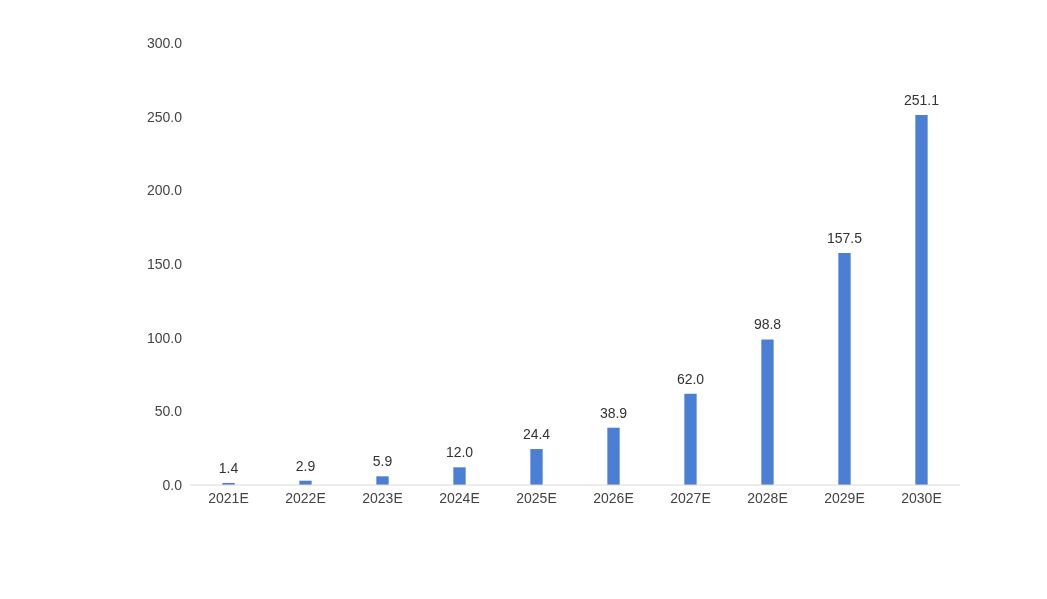 This screenshot has height=599, width=1047. Describe the element at coordinates (228, 497) in the screenshot. I see `x-tick-label: 2021E` at that location.